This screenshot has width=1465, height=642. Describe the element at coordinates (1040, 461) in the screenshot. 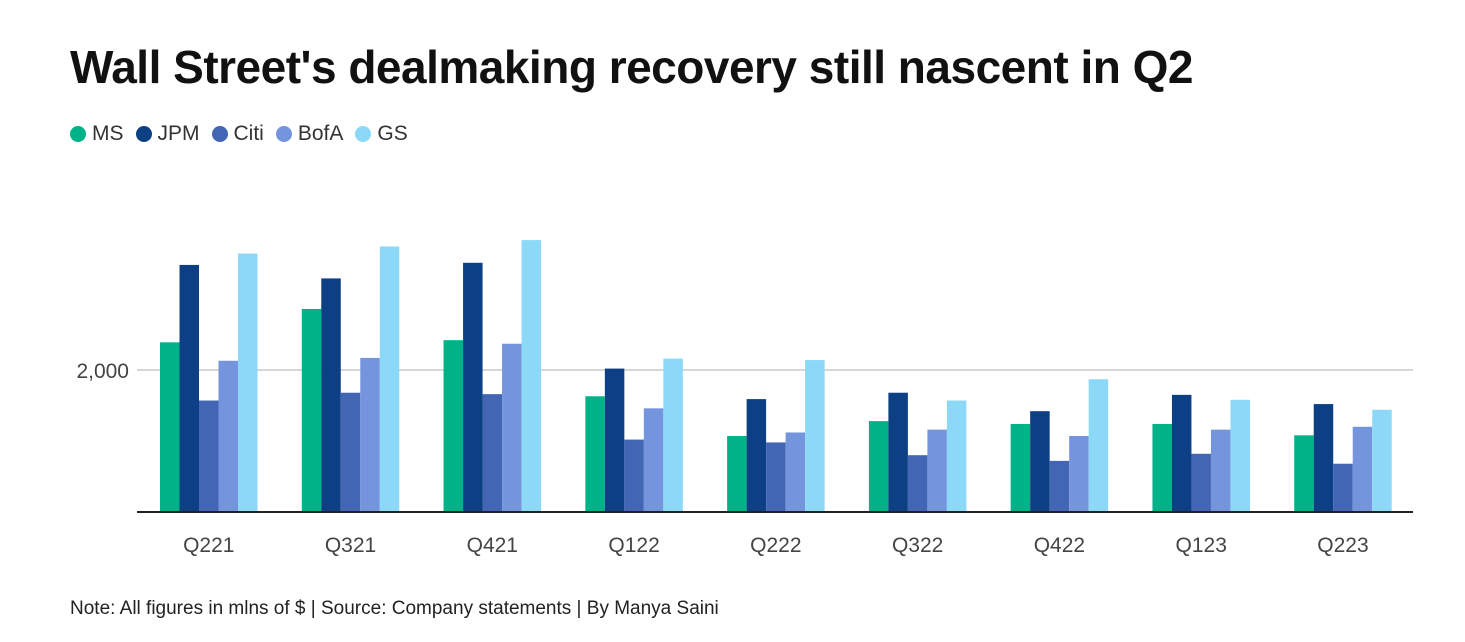

I see `bar-jpm-q422` at that location.